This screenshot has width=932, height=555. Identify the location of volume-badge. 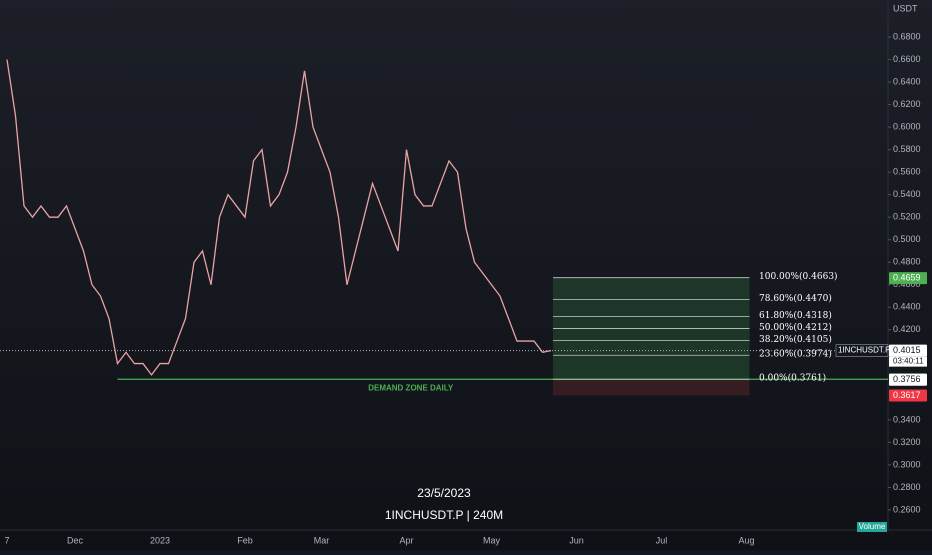
(872, 527).